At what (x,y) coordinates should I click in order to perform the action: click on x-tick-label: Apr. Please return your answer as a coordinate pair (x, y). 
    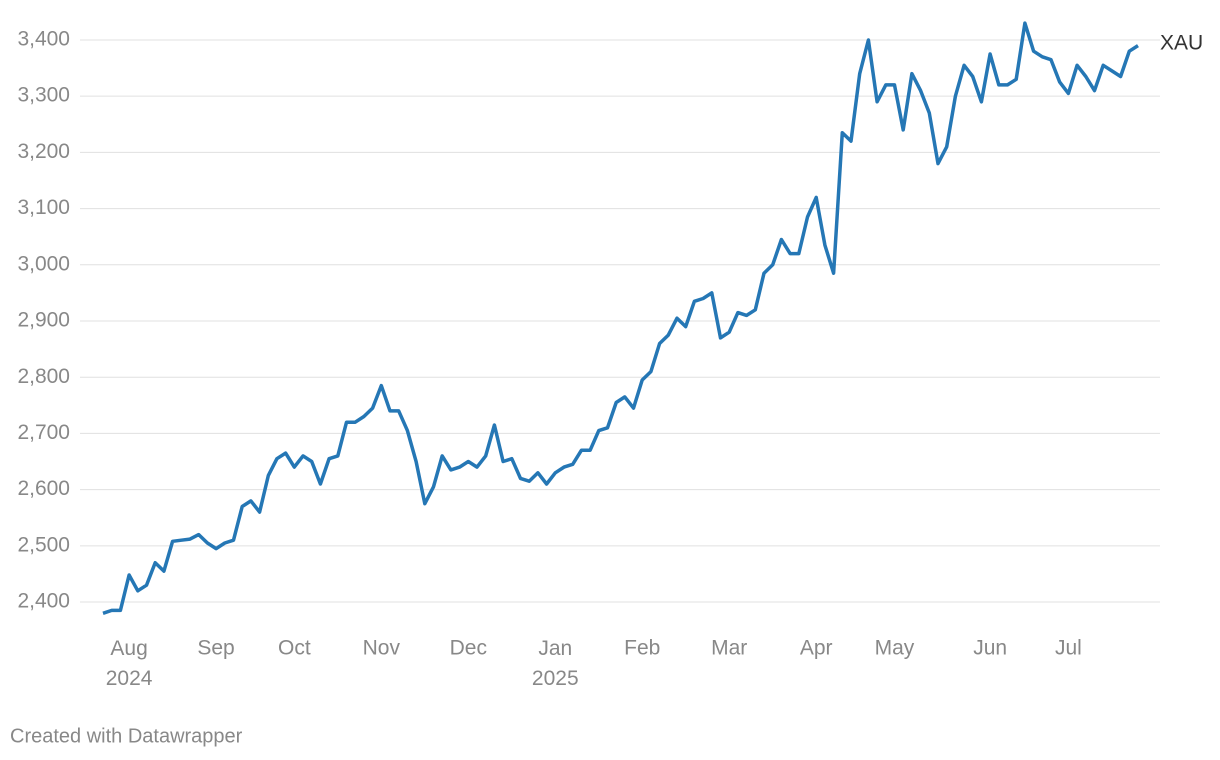
    Looking at the image, I should click on (816, 648).